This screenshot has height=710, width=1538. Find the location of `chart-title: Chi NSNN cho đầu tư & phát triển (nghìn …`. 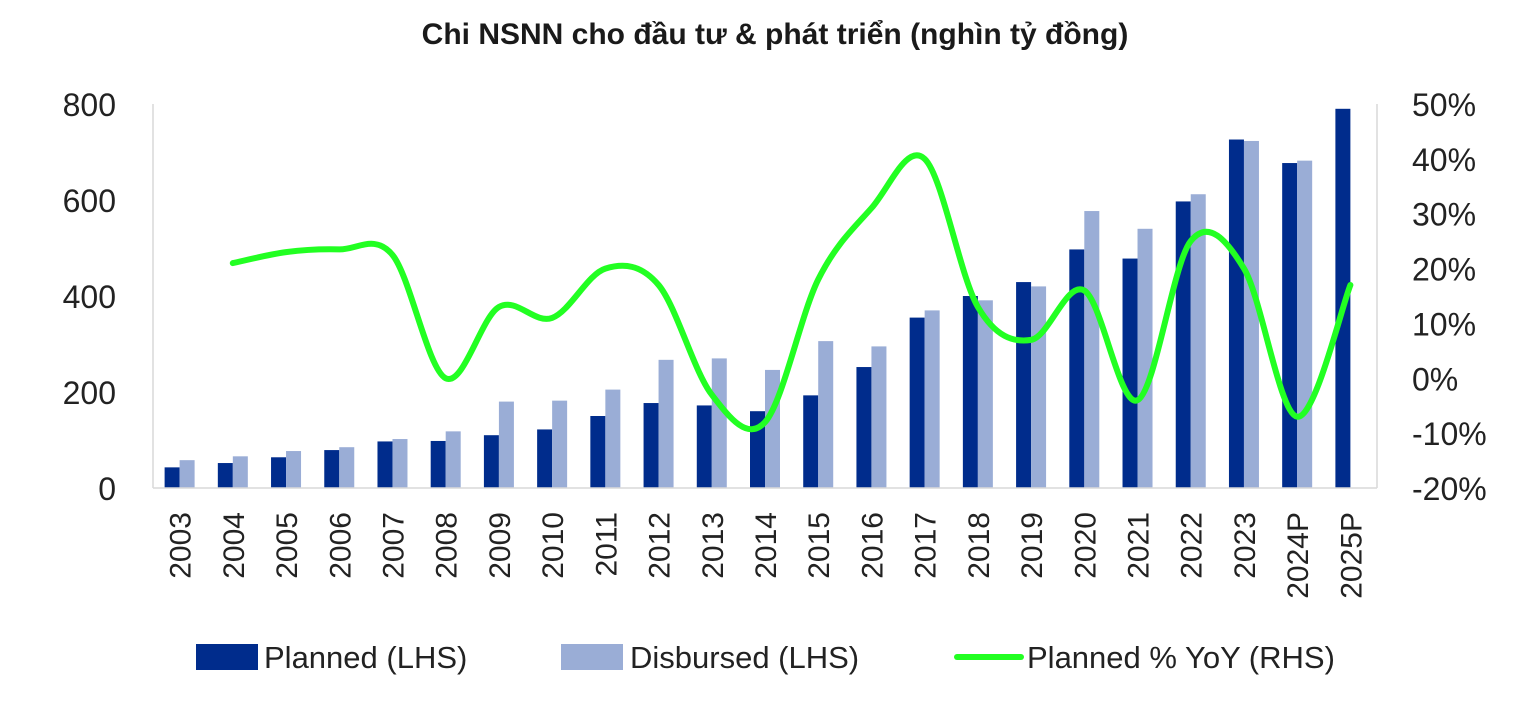

chart-title: Chi NSNN cho đầu tư & phát triển (nghìn … is located at coordinates (775, 34).